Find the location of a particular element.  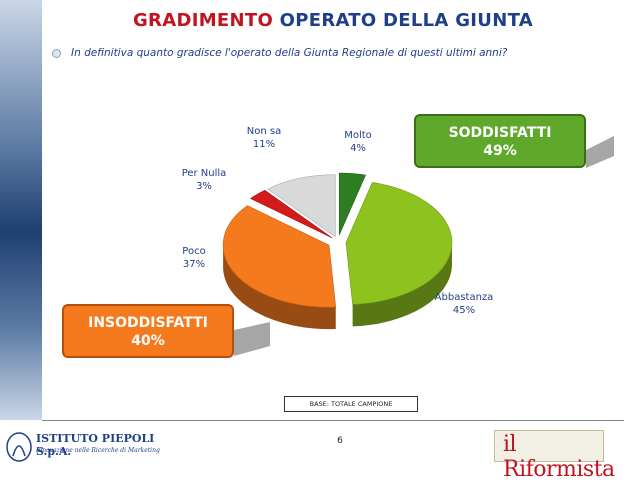

unsatisfied-callout-pointer is located at coordinates (252, 339).